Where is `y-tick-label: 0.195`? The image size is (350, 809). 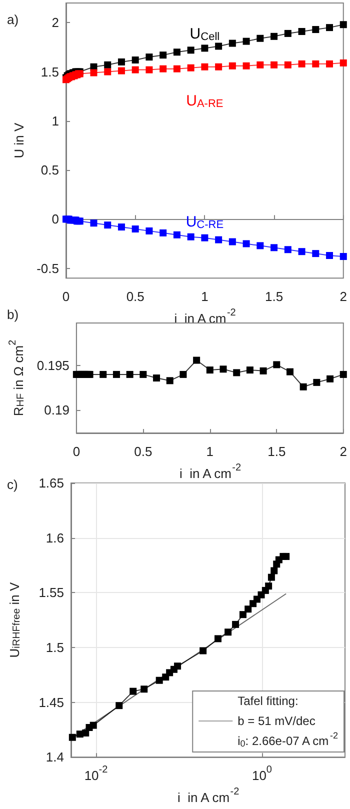
y-tick-label: 0.195 is located at coordinates (53, 366).